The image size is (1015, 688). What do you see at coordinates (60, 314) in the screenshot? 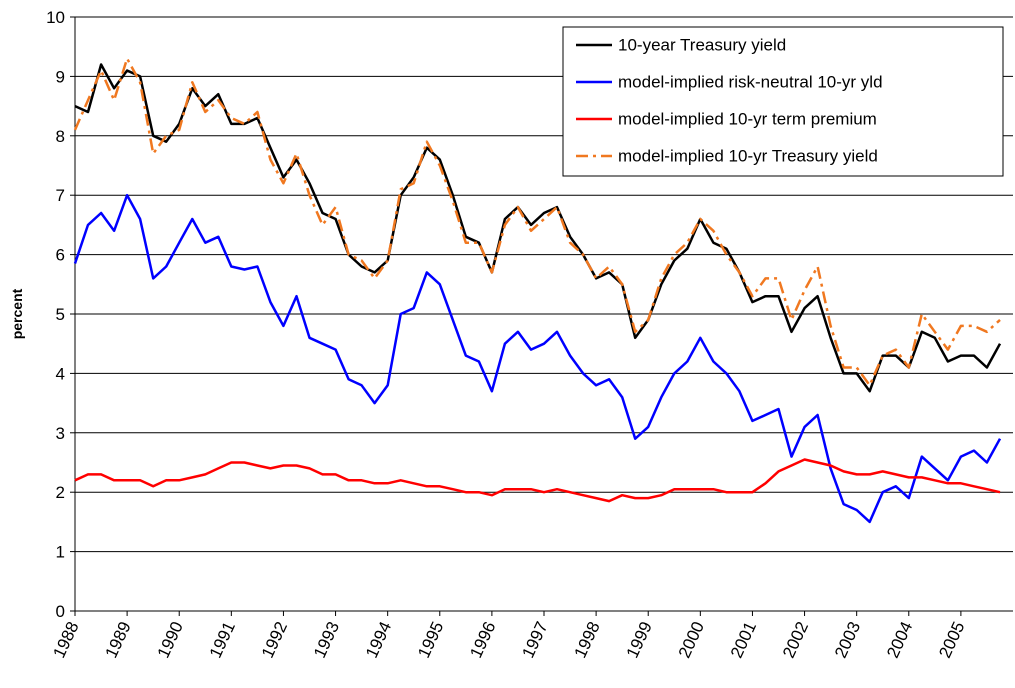
I see `y-tick-label: 5` at bounding box center [60, 314].